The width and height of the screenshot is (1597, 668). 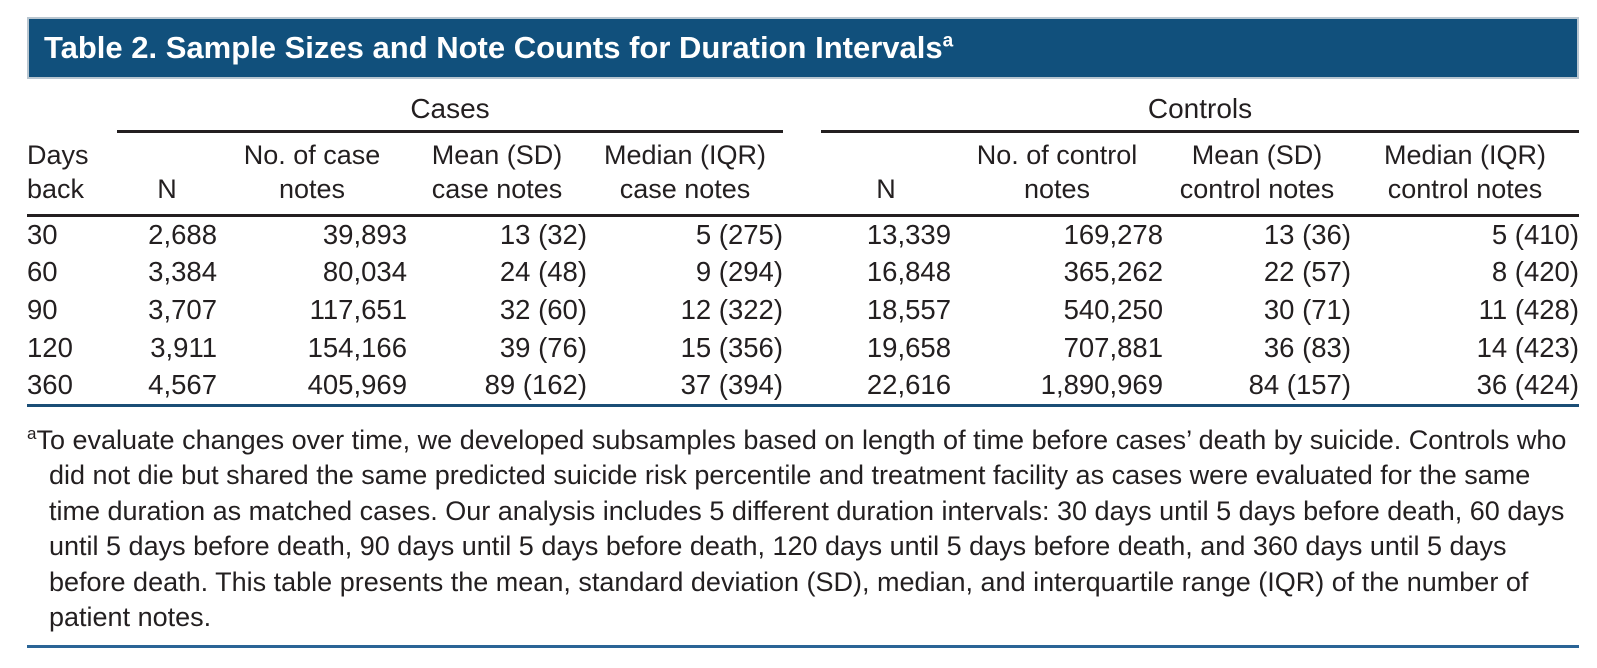 I want to click on cell-controls-median-iqr: 14 (423), so click(x=1528, y=347).